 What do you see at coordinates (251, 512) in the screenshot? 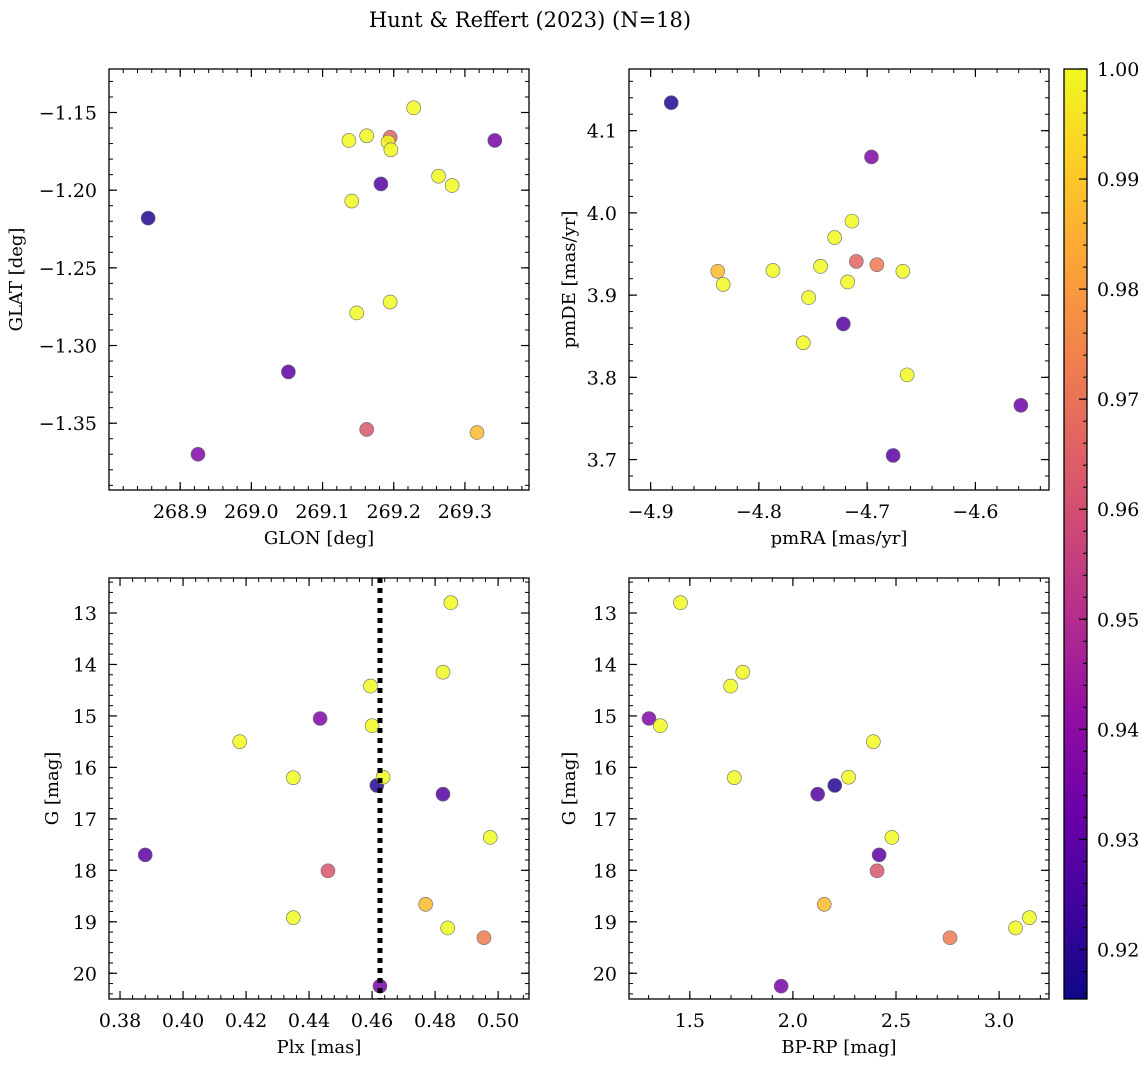
I see `x-tick-label: 269.0` at bounding box center [251, 512].